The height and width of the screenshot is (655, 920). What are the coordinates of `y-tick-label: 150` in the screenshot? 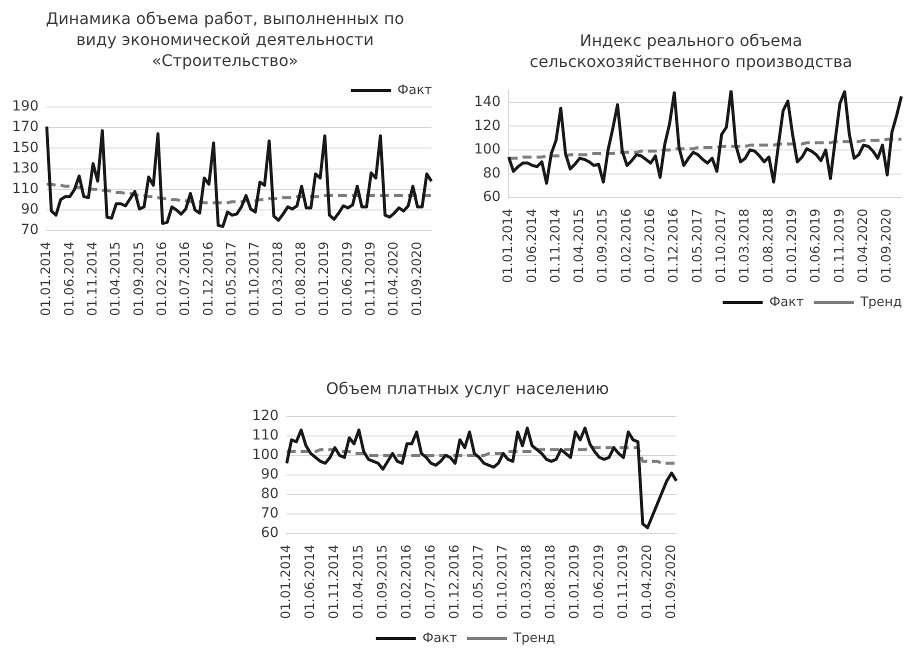 It's located at (25, 148).